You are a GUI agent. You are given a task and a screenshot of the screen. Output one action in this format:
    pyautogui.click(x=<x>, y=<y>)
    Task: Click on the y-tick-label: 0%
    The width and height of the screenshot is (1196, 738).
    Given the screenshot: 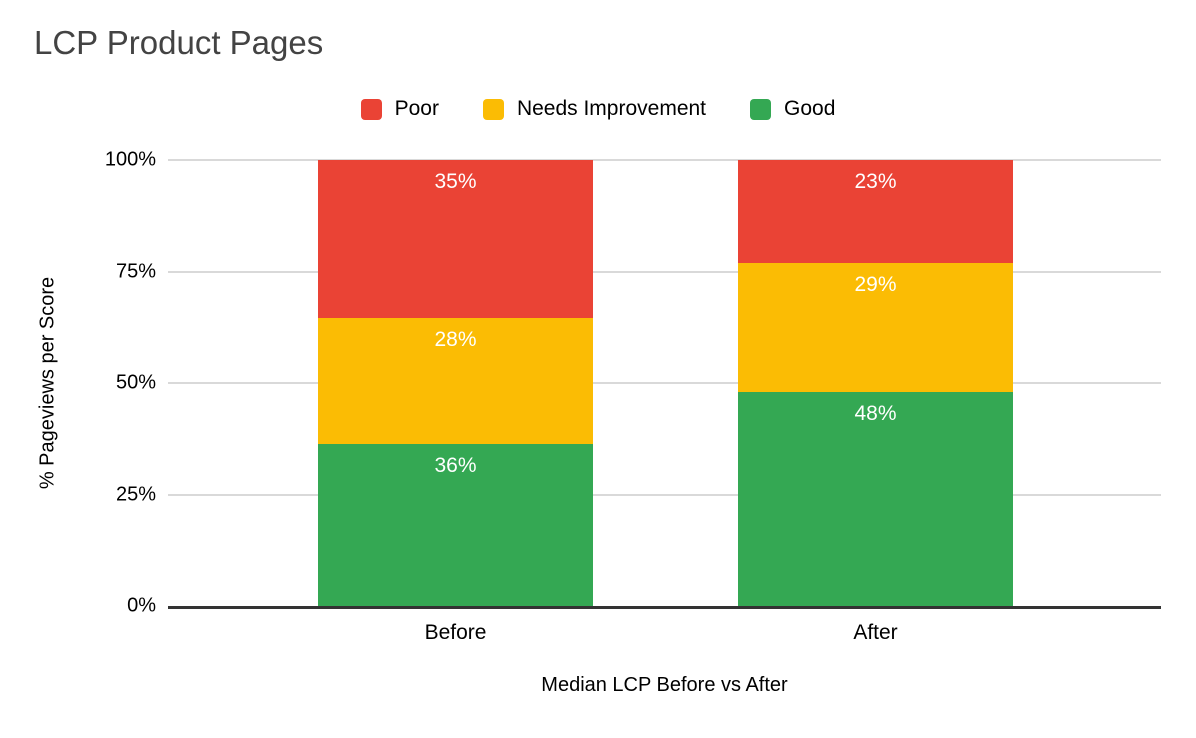 What is the action you would take?
    pyautogui.click(x=141, y=605)
    